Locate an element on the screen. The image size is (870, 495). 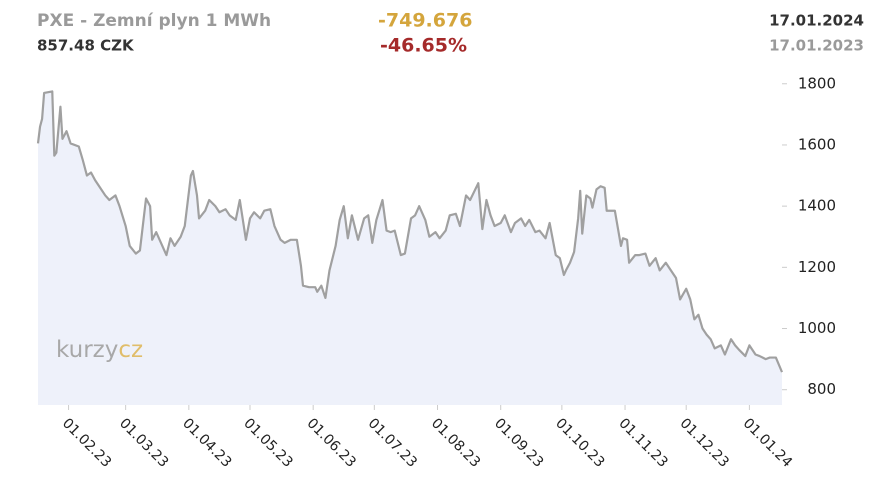
change: -749.676 is located at coordinates (425, 21).